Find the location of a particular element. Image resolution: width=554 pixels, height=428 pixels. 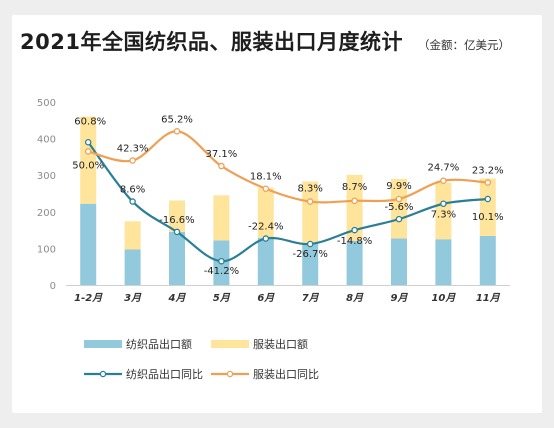

textile-yoy-label: -5.6% is located at coordinates (398, 207).